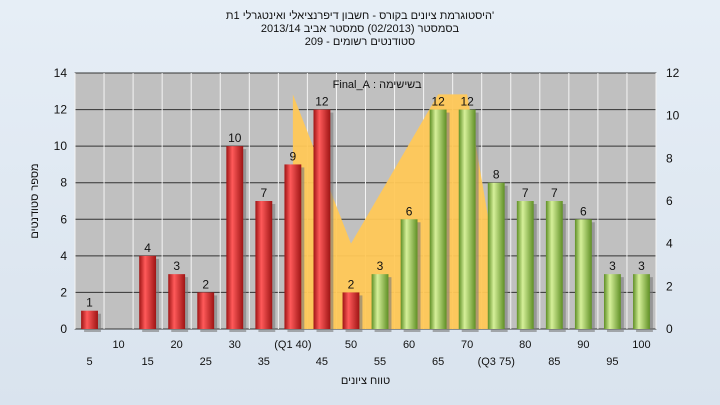 The width and height of the screenshot is (720, 405). Describe the element at coordinates (365, 381) in the screenshot. I see `x-axis-label: טווח ציונים` at that location.